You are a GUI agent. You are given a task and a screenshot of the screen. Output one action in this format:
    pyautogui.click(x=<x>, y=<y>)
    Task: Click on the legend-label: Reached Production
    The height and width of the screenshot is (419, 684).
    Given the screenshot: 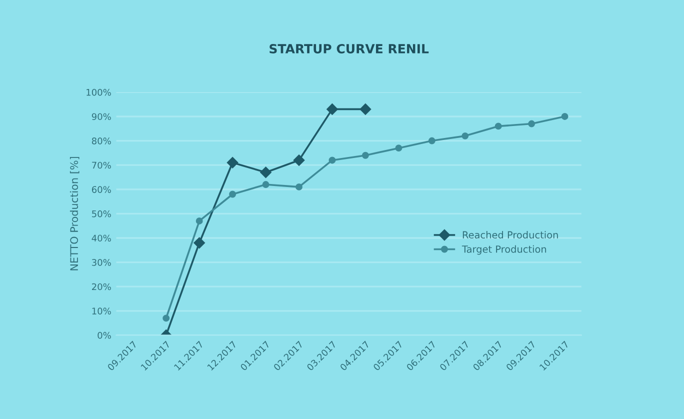 What is the action you would take?
    pyautogui.click(x=510, y=235)
    